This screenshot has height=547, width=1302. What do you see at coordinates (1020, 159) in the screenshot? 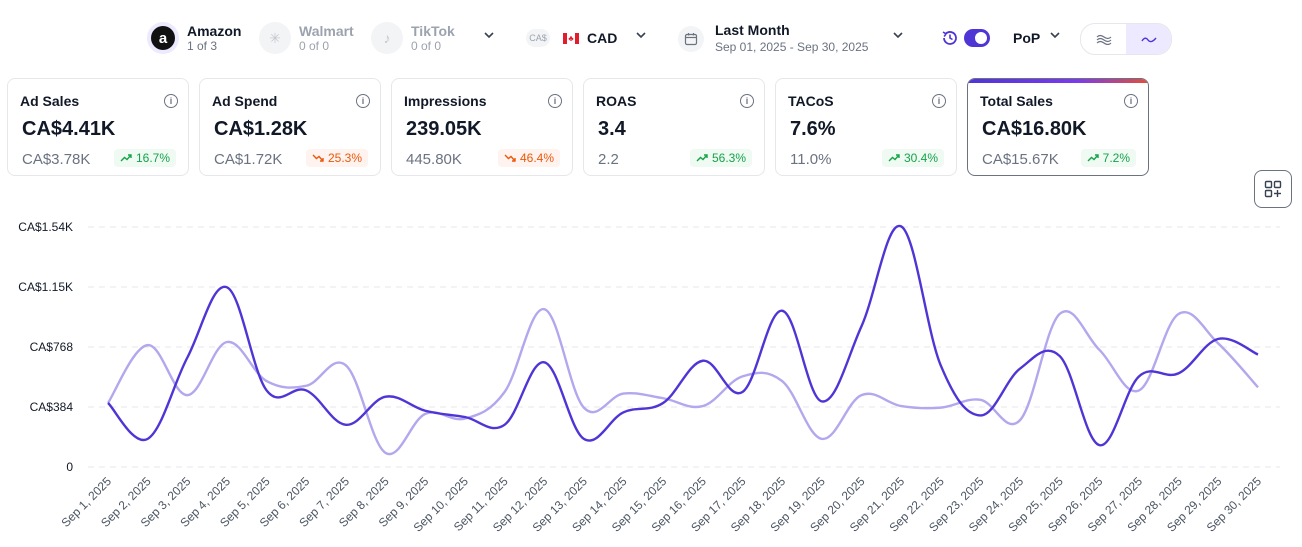
I see `metric-previous-value: CA$15.67K` at bounding box center [1020, 159].